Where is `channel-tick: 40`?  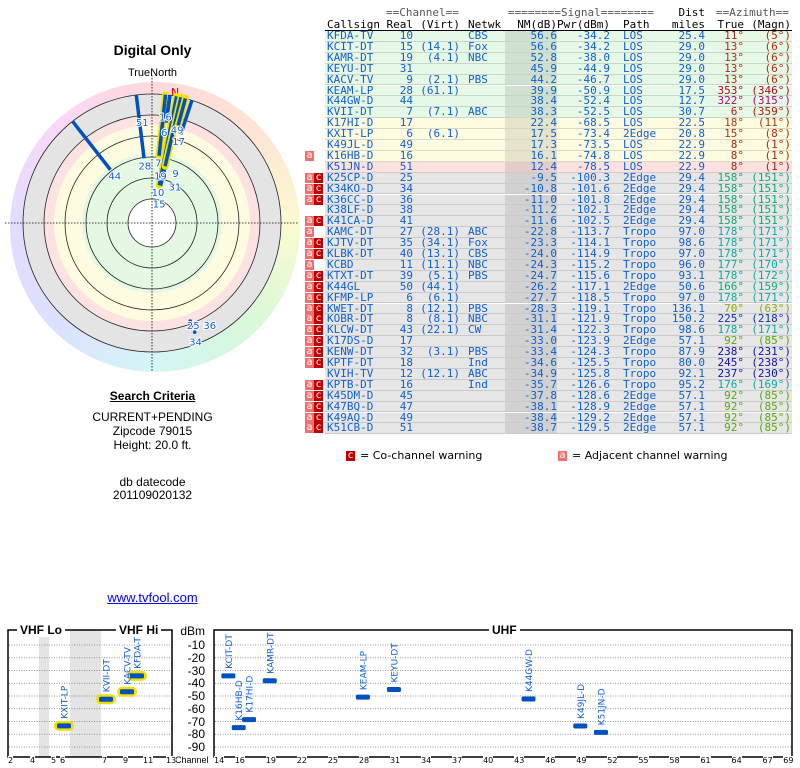 channel-tick: 40 is located at coordinates (488, 760).